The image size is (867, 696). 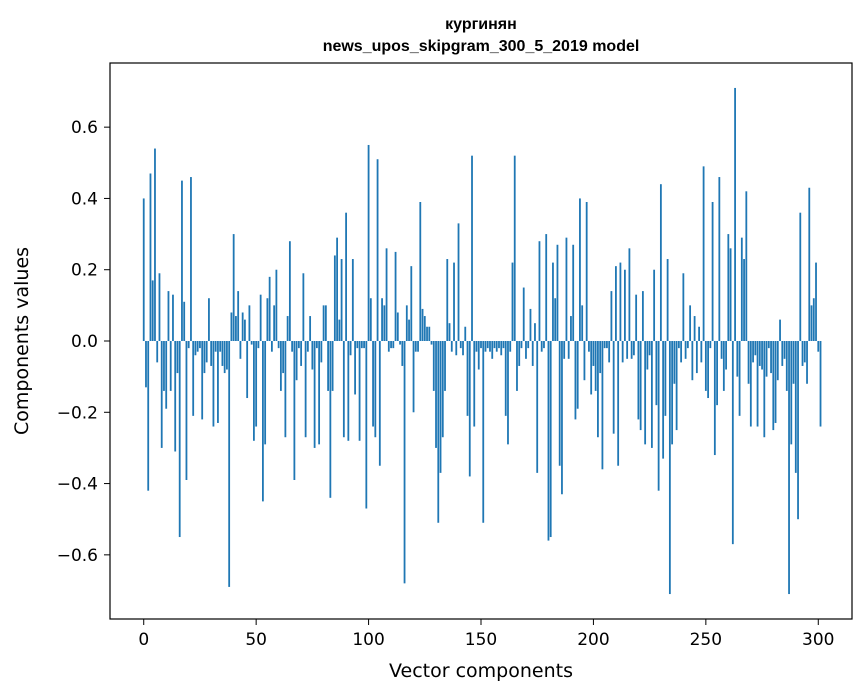 I want to click on y-tick-label: 0.4, so click(x=84, y=199).